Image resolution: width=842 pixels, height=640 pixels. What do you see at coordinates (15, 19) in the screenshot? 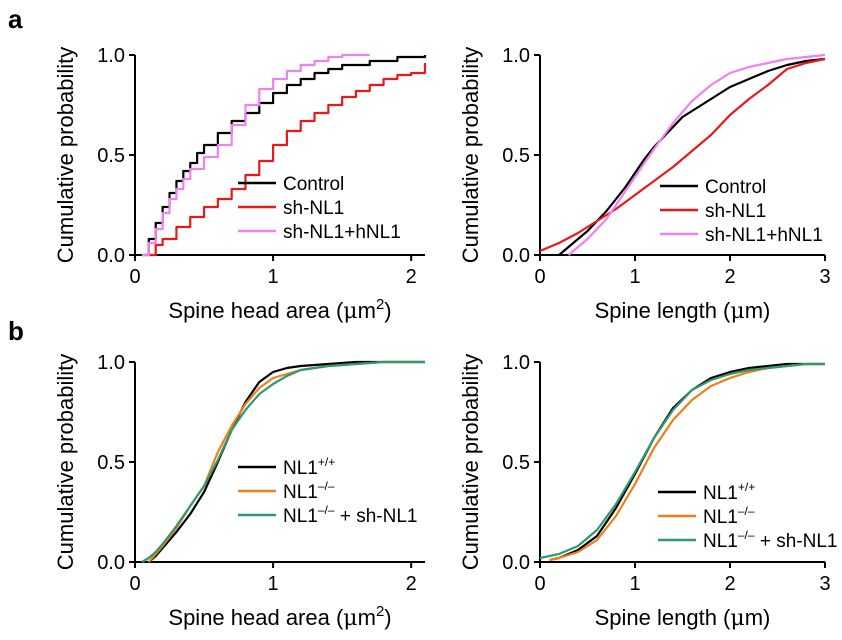
I see `panel-label-a: a` at bounding box center [15, 19].